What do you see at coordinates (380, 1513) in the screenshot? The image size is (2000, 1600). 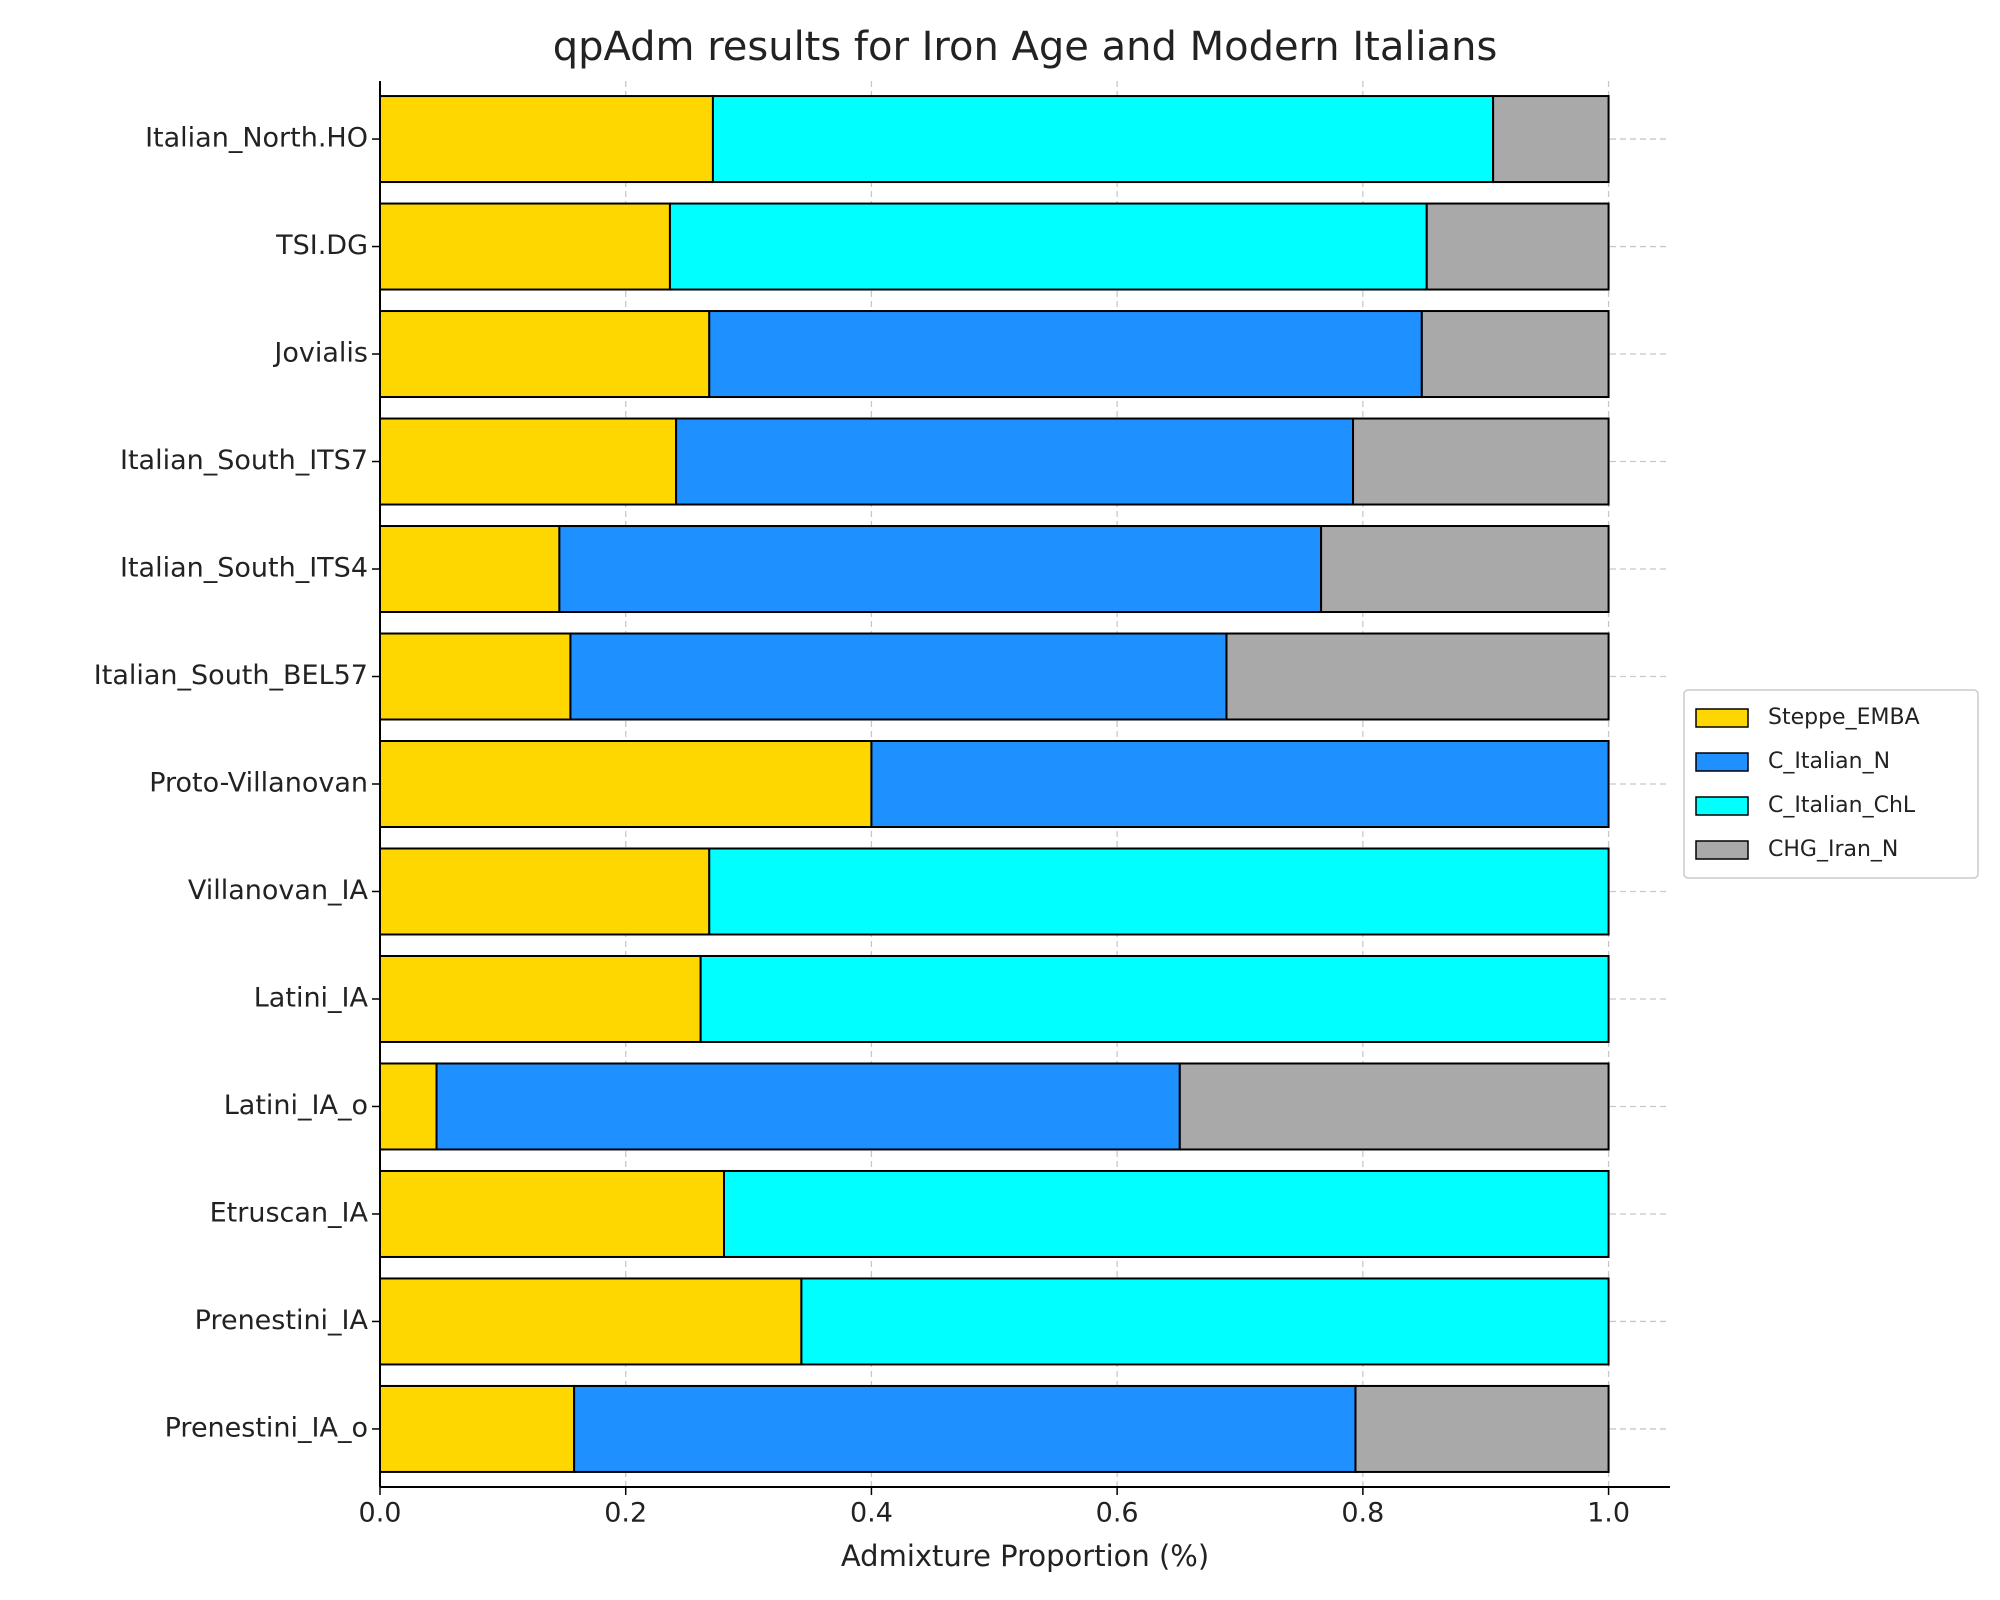 I see `x-tick-label: 0.0` at bounding box center [380, 1513].